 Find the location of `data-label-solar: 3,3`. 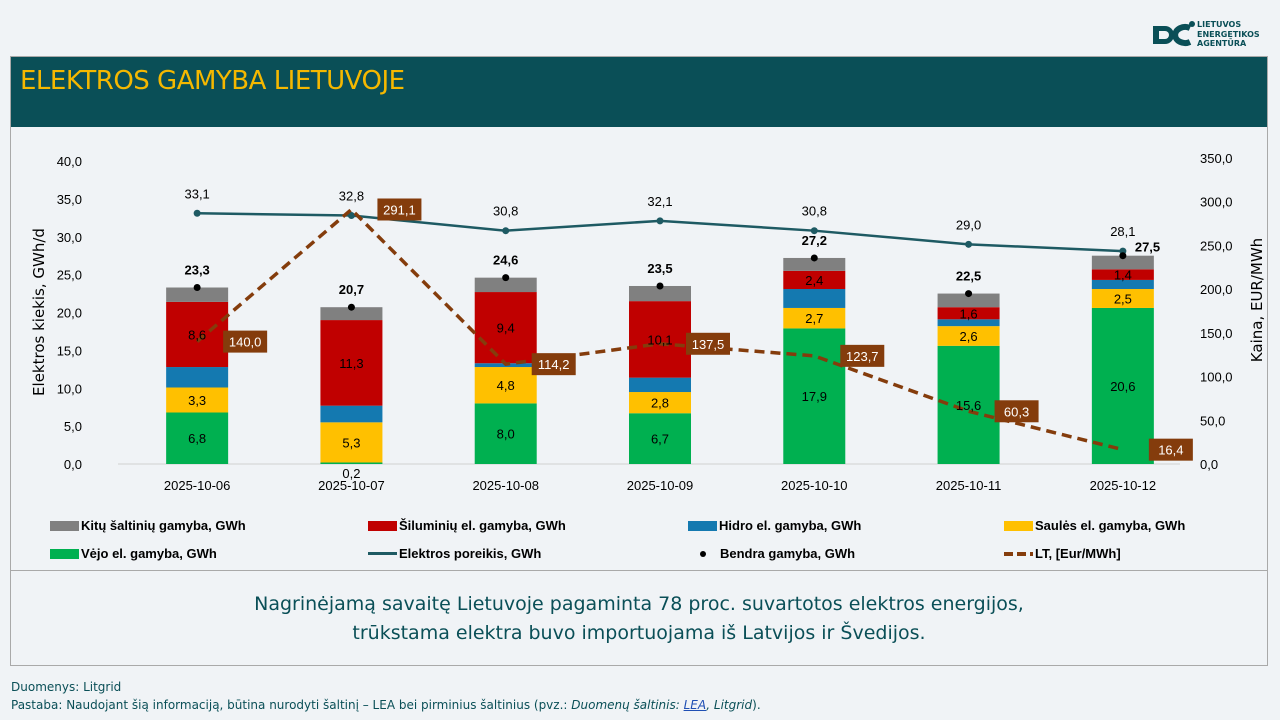

data-label-solar: 3,3 is located at coordinates (197, 400).